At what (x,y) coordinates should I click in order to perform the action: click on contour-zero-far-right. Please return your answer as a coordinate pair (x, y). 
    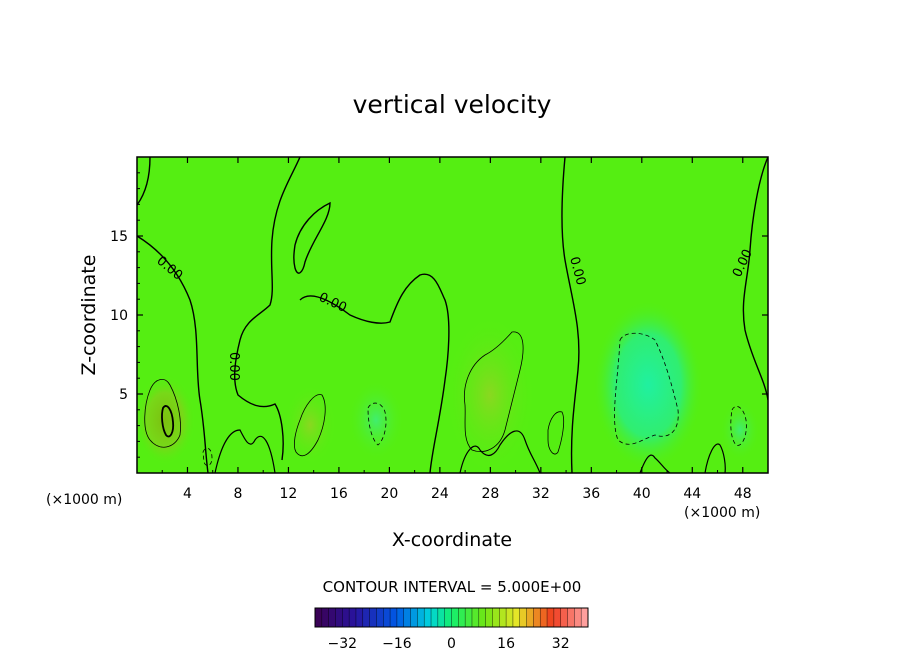
    Looking at the image, I should click on (755, 279).